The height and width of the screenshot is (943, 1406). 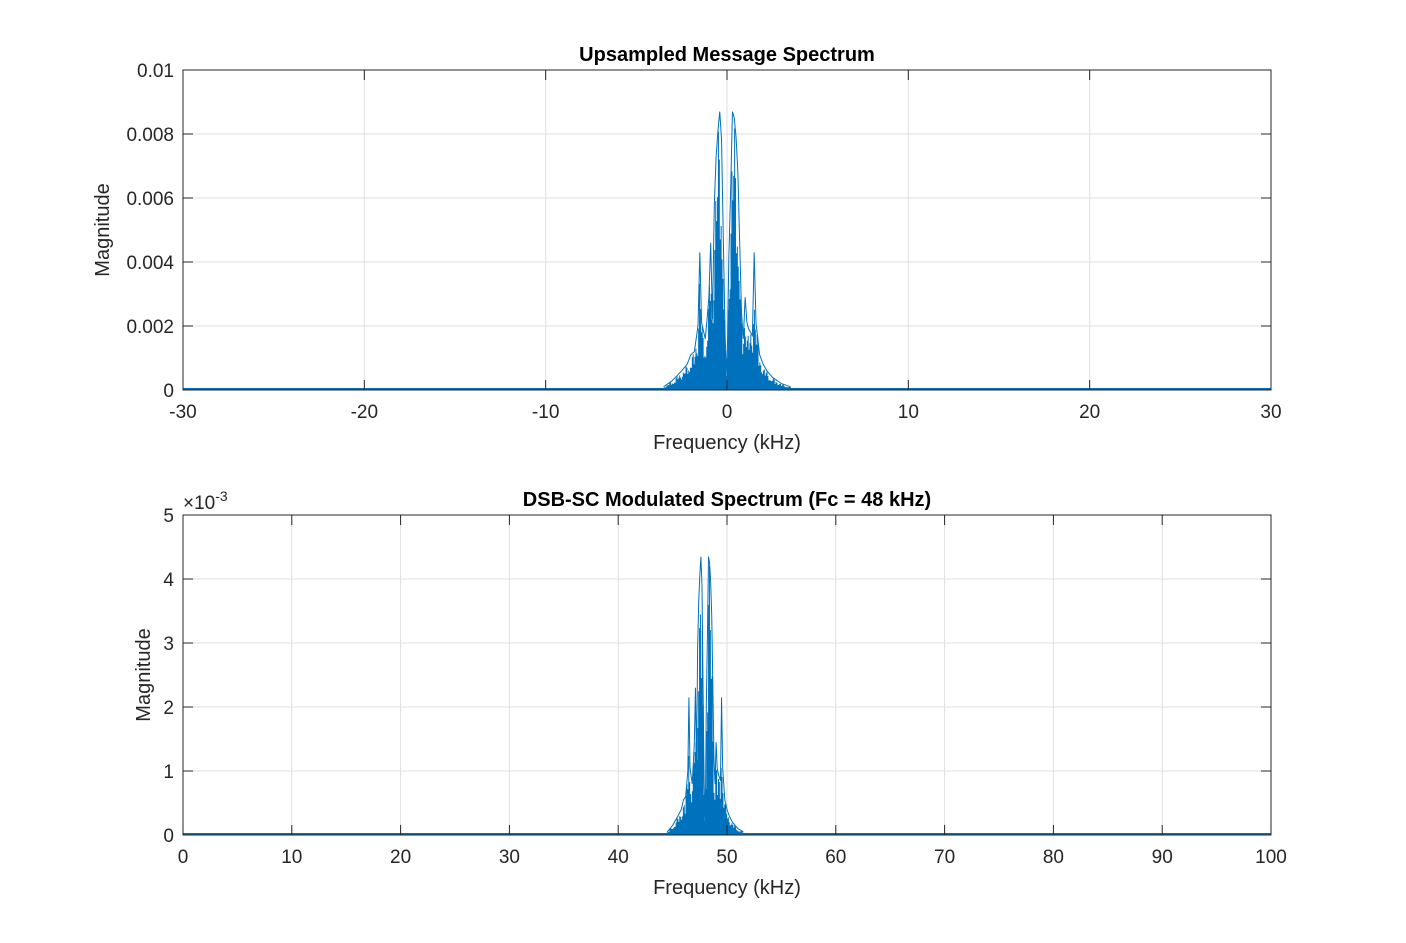 What do you see at coordinates (727, 55) in the screenshot?
I see `chart-title: Upsampled Message Spectrum` at bounding box center [727, 55].